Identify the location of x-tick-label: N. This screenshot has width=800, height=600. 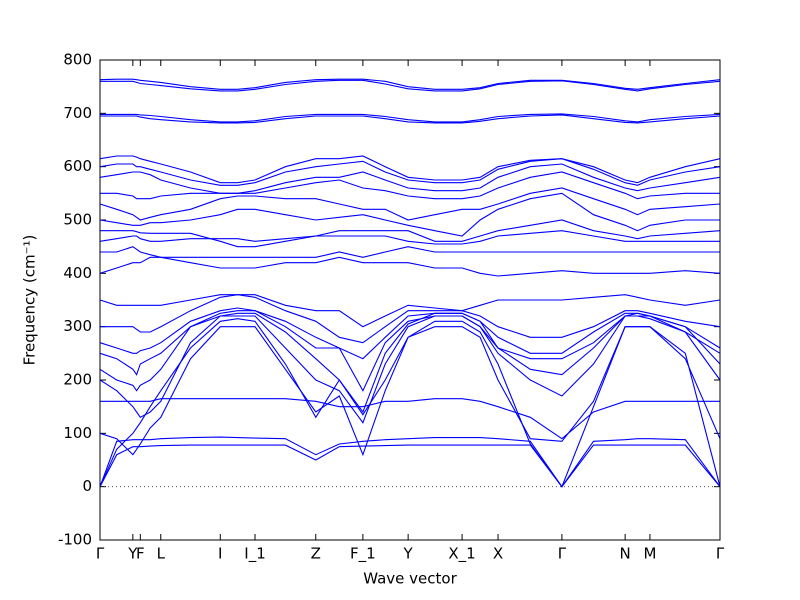
(625, 554).